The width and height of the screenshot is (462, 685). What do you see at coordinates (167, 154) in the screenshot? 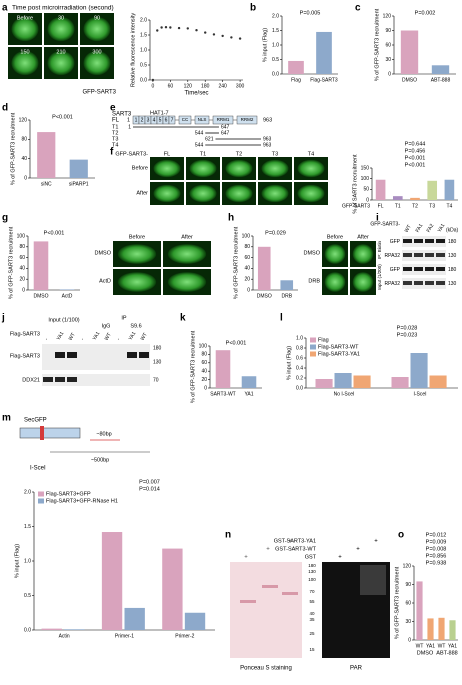
I see `label: FL` at bounding box center [167, 154].